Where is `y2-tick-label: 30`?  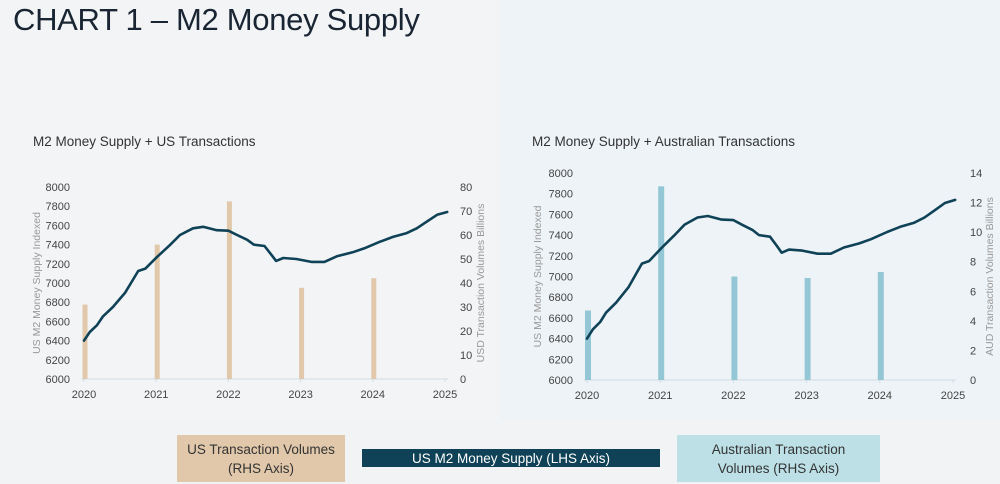 y2-tick-label: 30 is located at coordinates (466, 308).